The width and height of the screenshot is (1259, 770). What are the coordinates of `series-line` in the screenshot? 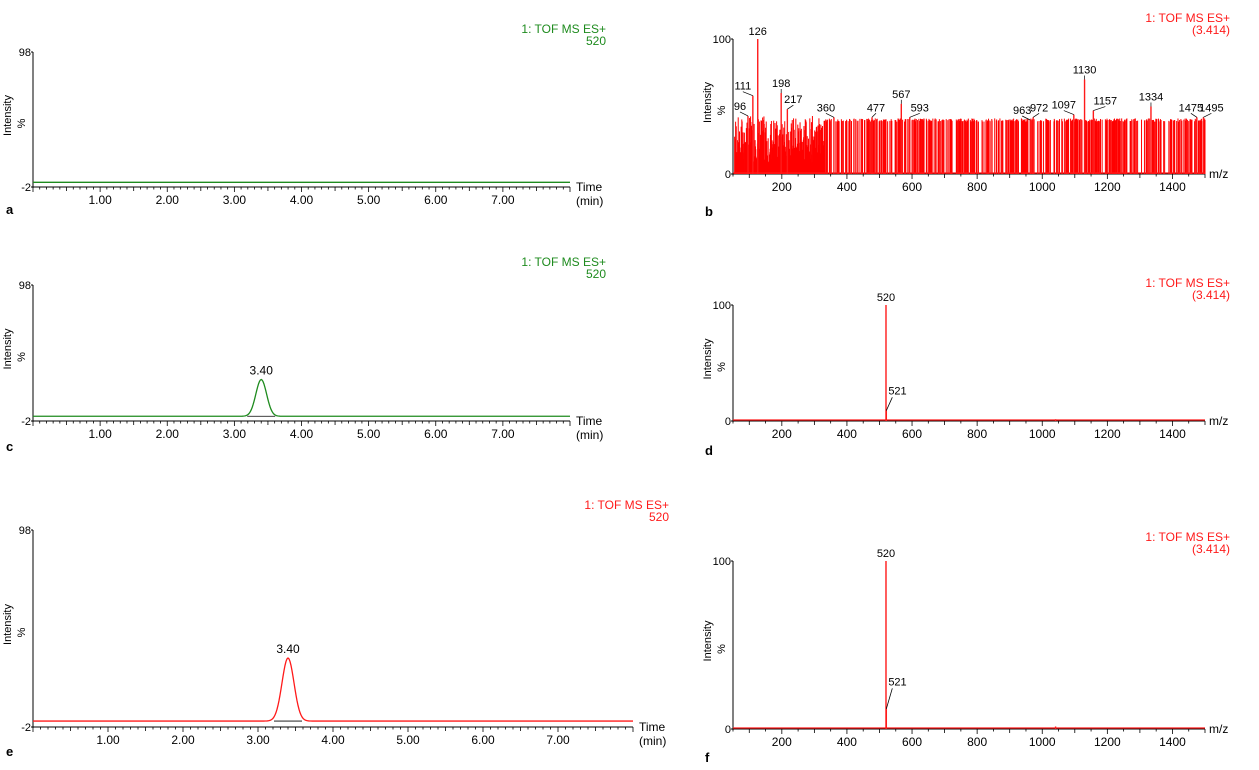 It's located at (333, 689).